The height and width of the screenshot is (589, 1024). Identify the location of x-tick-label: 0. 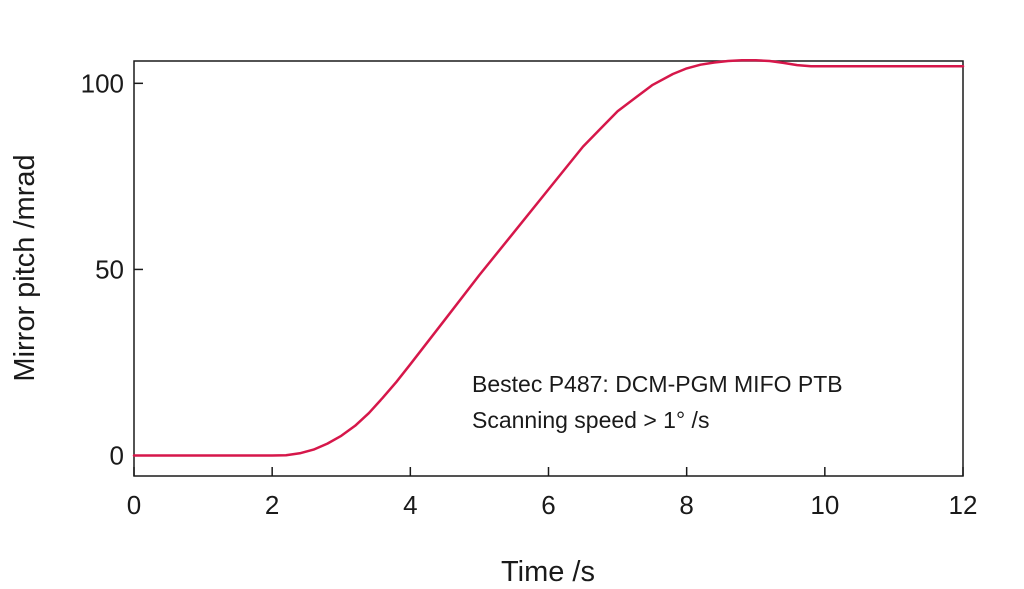
(134, 505).